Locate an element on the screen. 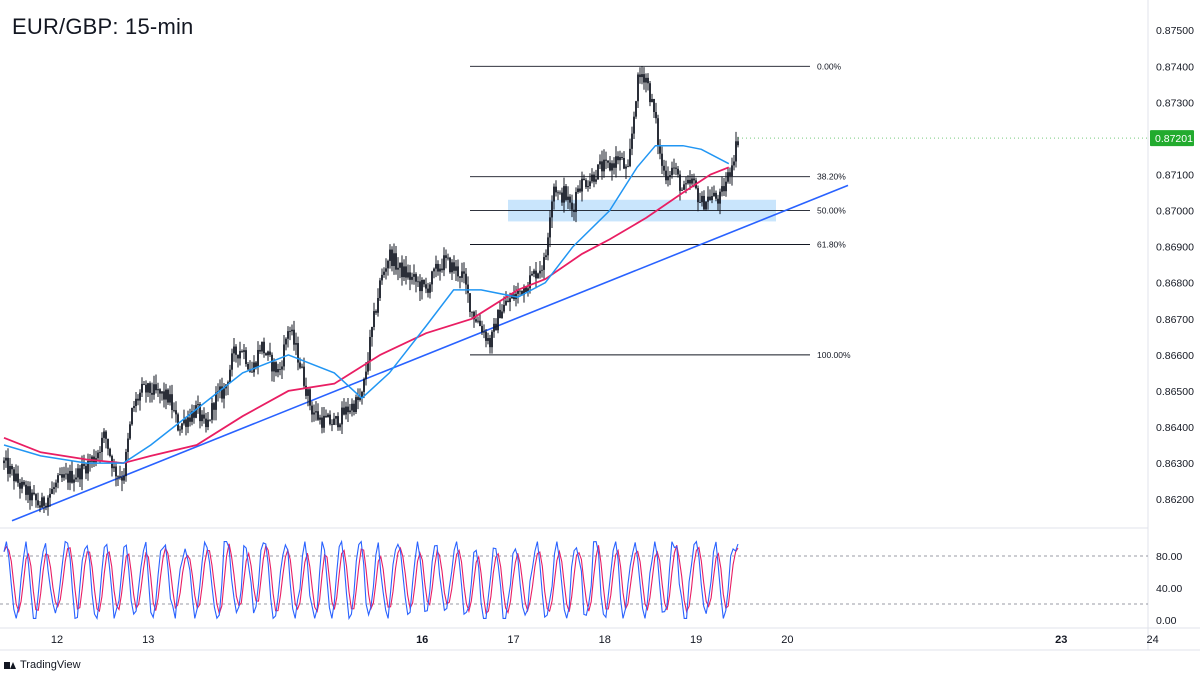  y-tick-label: 0.86500 is located at coordinates (1175, 392).